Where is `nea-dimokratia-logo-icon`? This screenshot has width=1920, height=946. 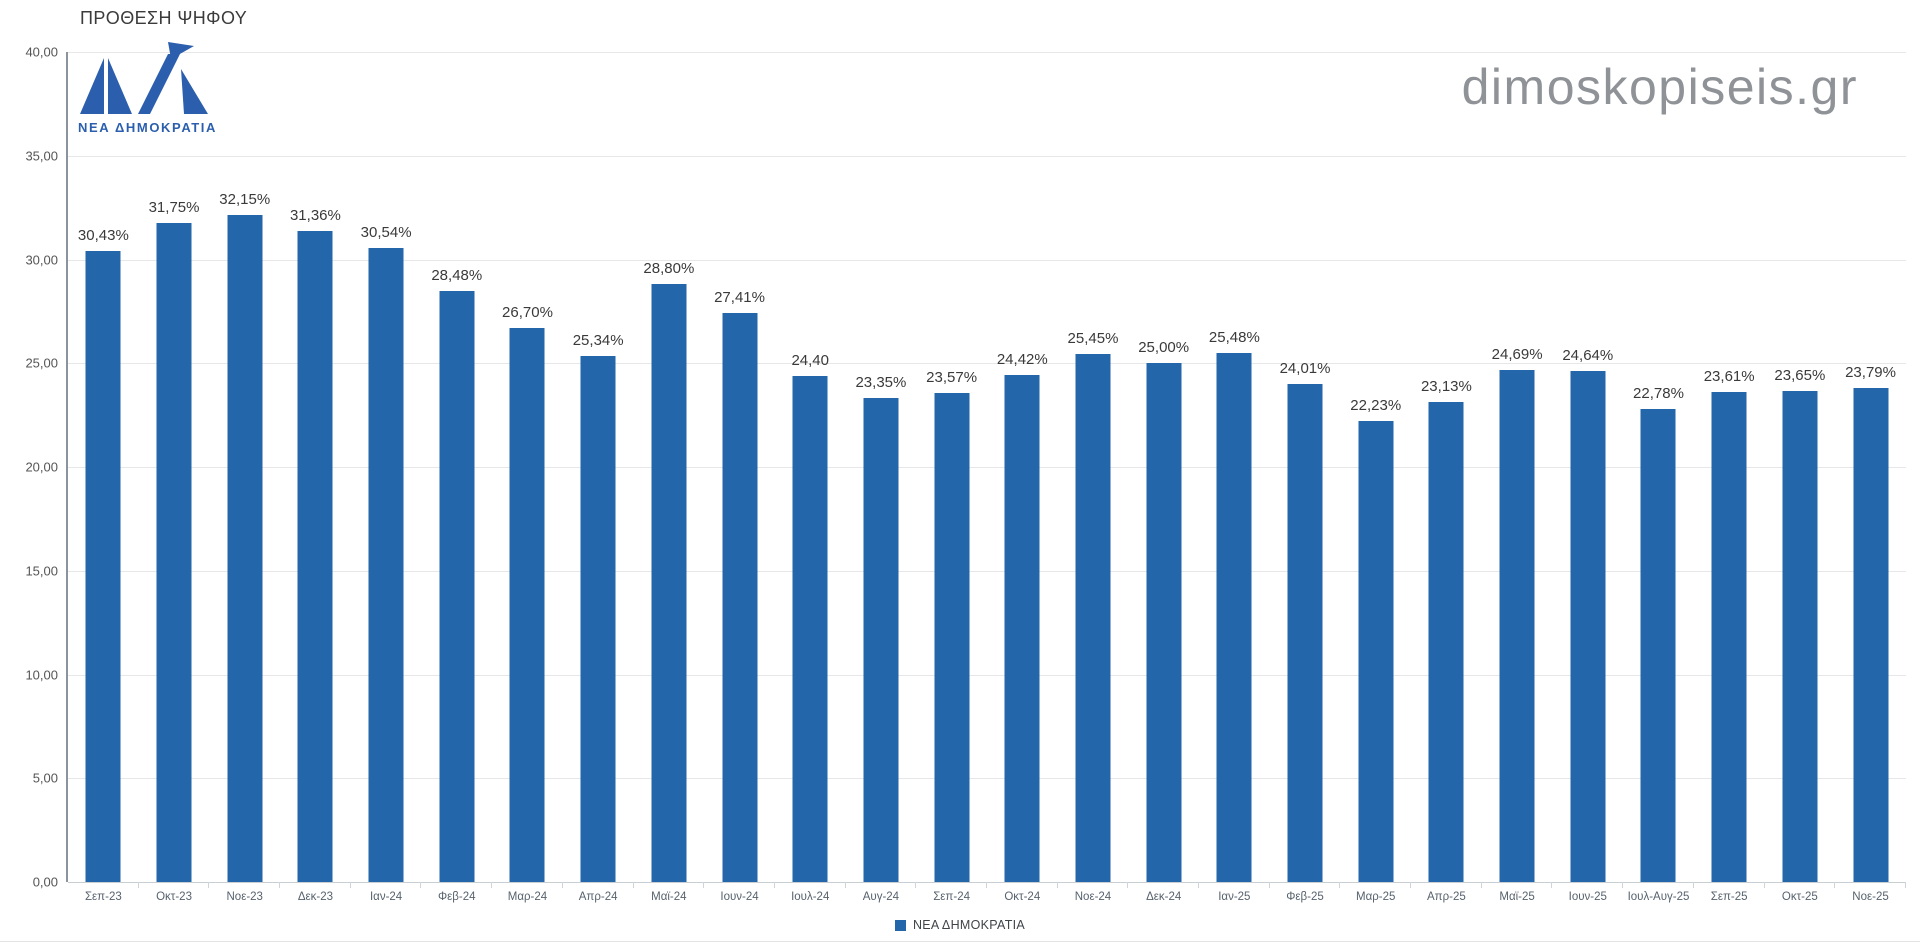
nea-dimokratia-logo-icon is located at coordinates (144, 78).